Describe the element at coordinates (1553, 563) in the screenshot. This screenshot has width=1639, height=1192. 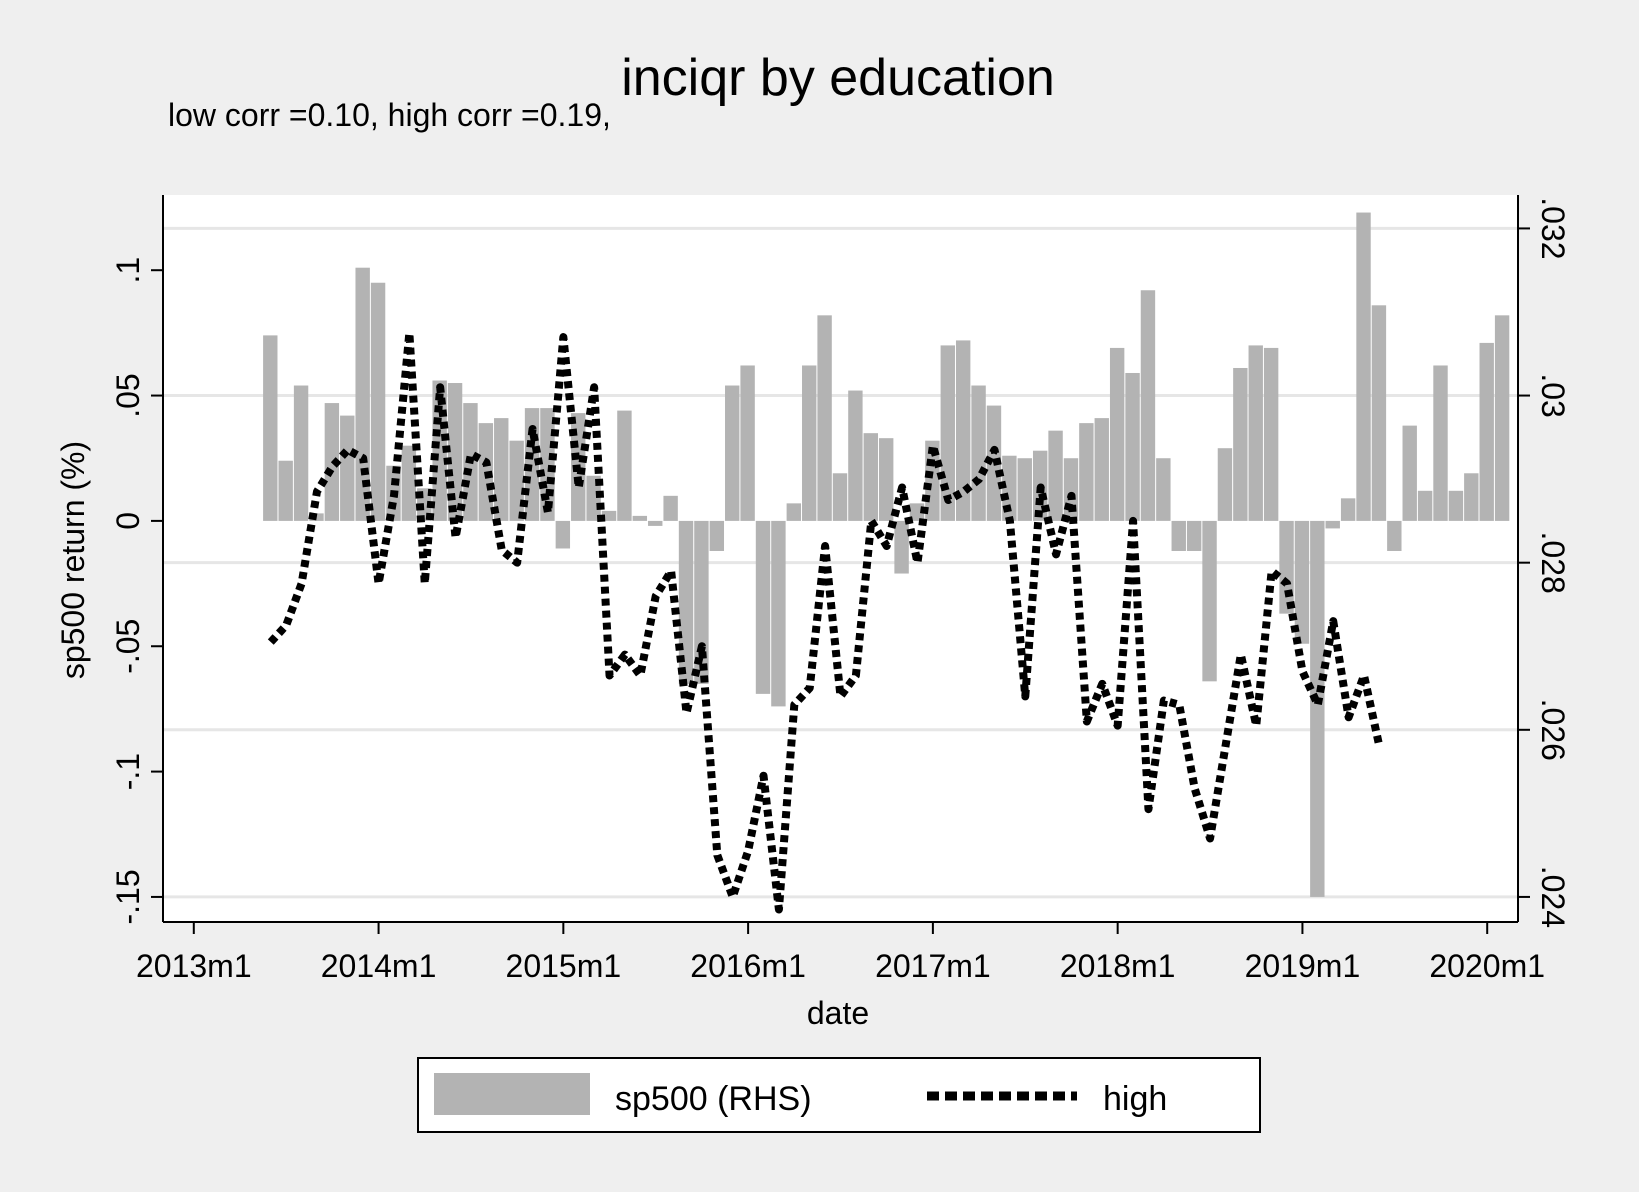
I see `right-tick-label: .028` at that location.